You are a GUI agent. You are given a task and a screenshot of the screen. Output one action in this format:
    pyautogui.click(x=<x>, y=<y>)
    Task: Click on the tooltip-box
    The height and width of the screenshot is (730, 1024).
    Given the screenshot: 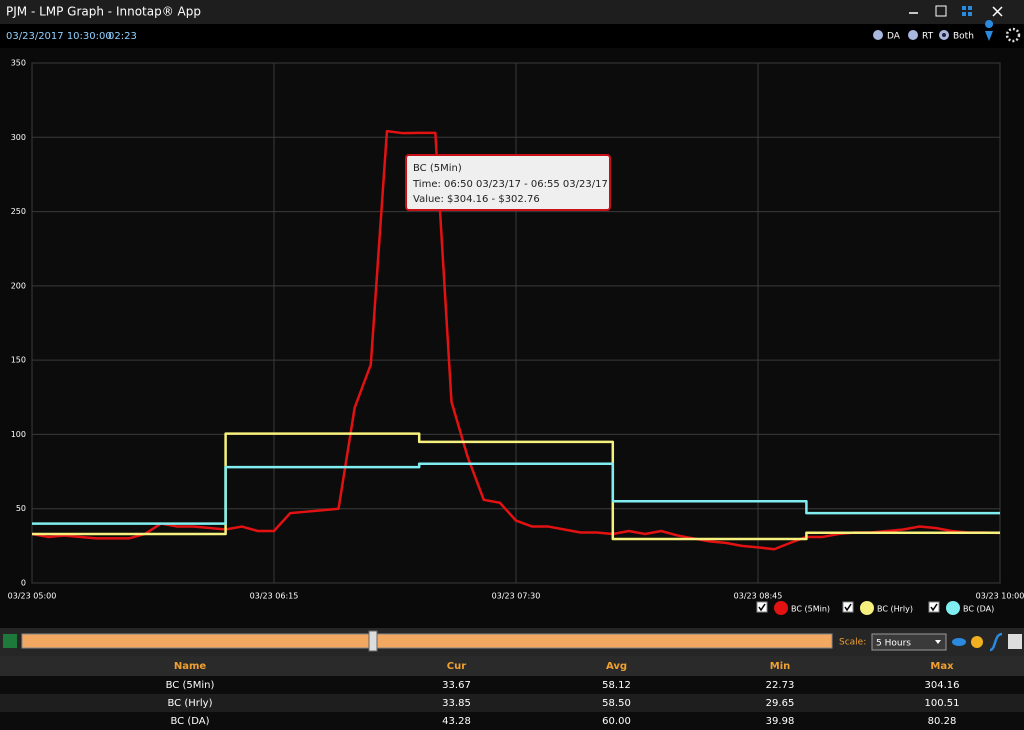 What is the action you would take?
    pyautogui.click(x=508, y=182)
    